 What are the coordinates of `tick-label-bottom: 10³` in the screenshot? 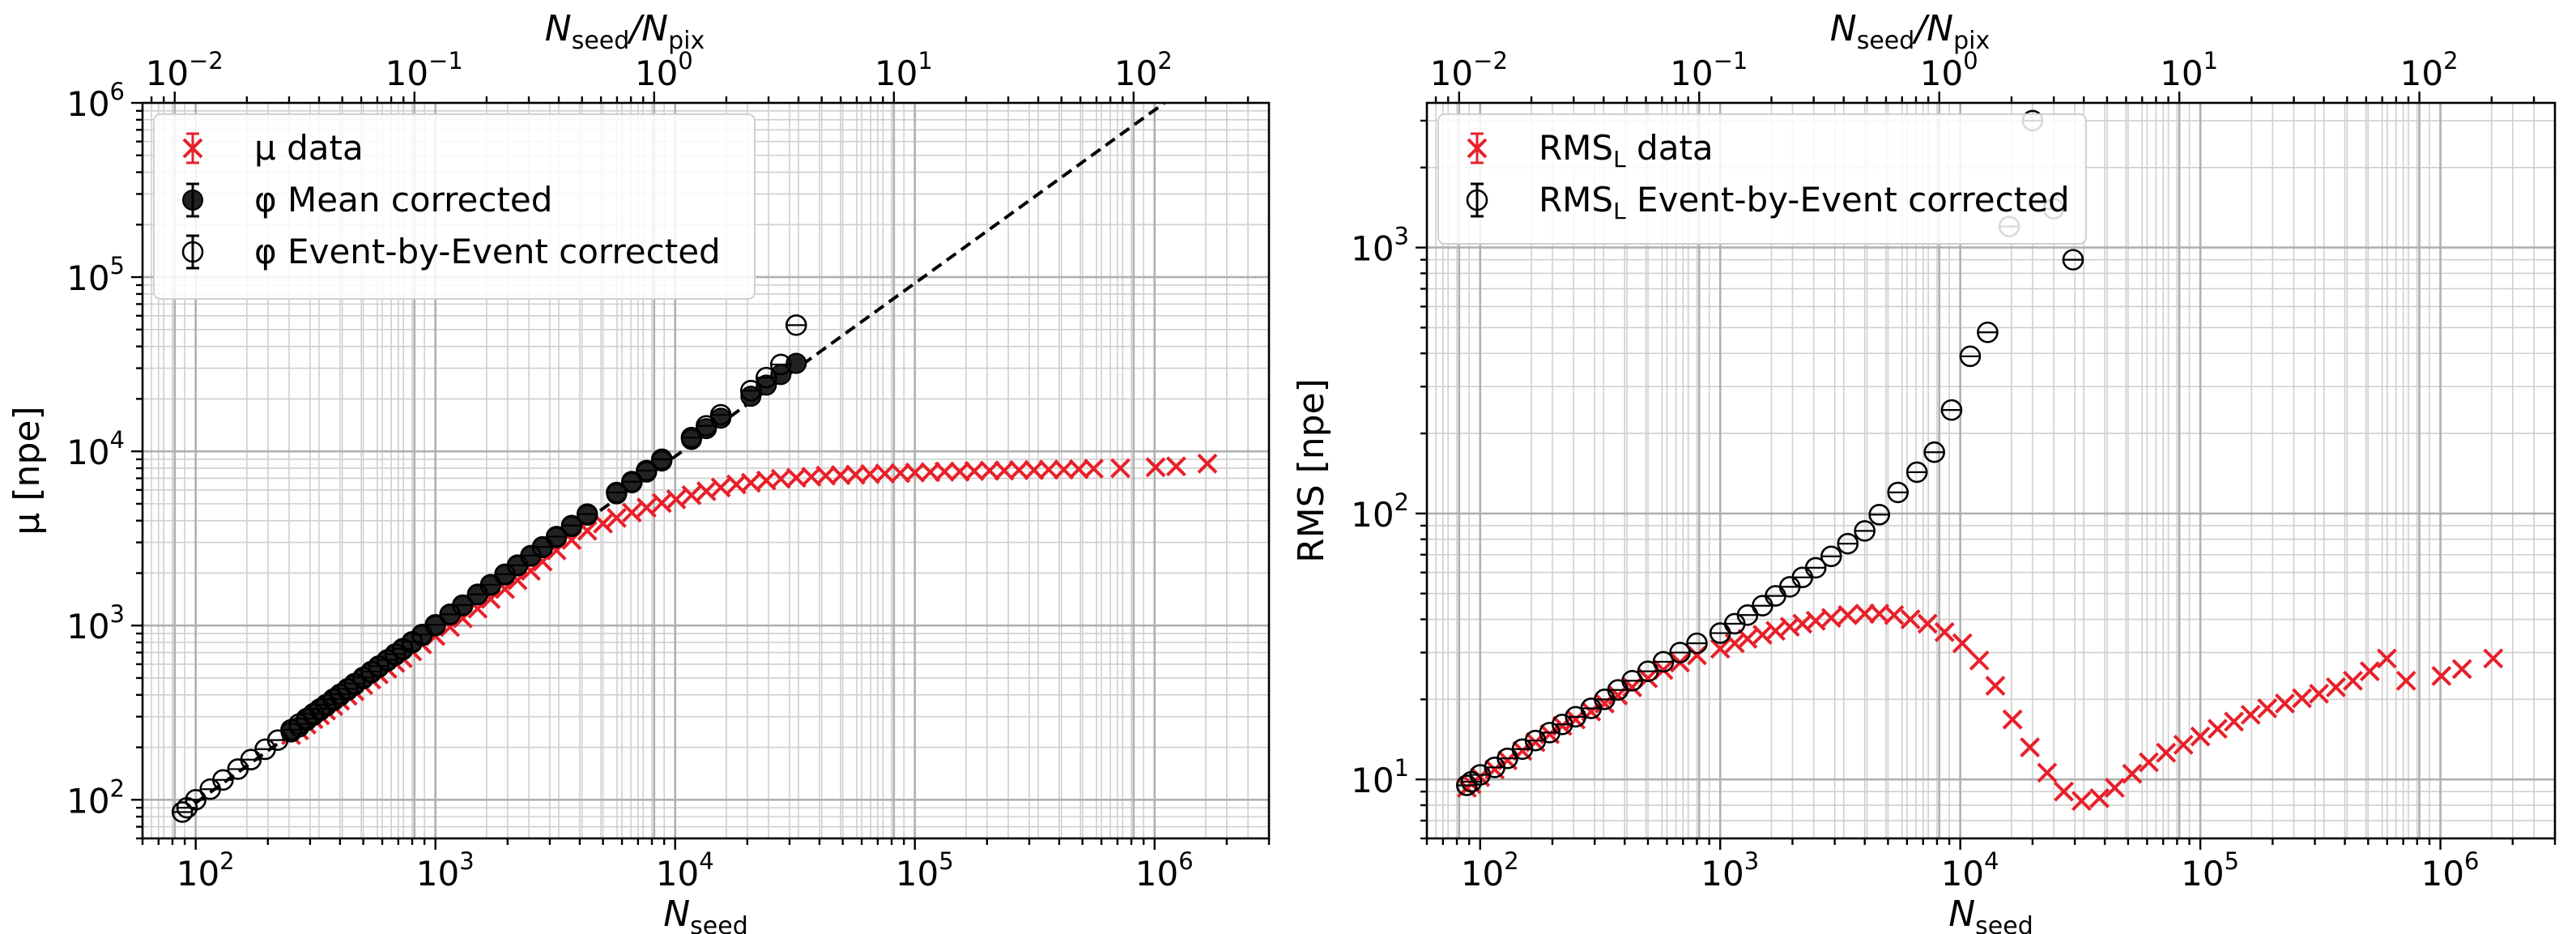 It's located at (445, 870).